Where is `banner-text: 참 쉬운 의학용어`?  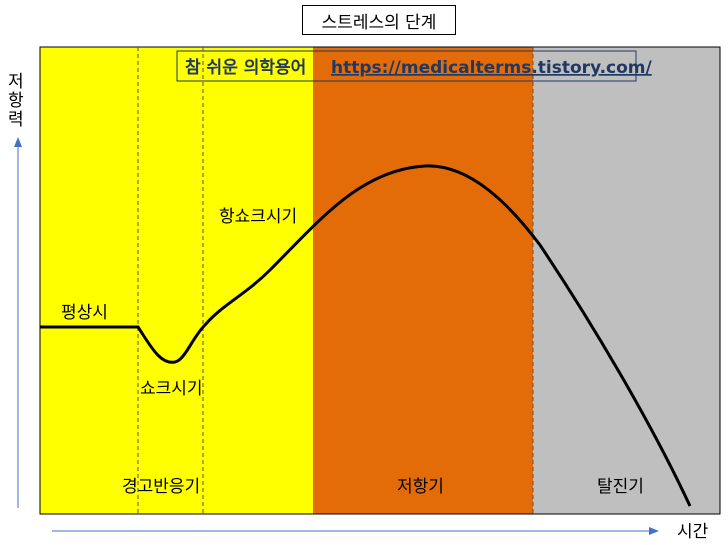 banner-text: 참 쉬운 의학용어 is located at coordinates (245, 67).